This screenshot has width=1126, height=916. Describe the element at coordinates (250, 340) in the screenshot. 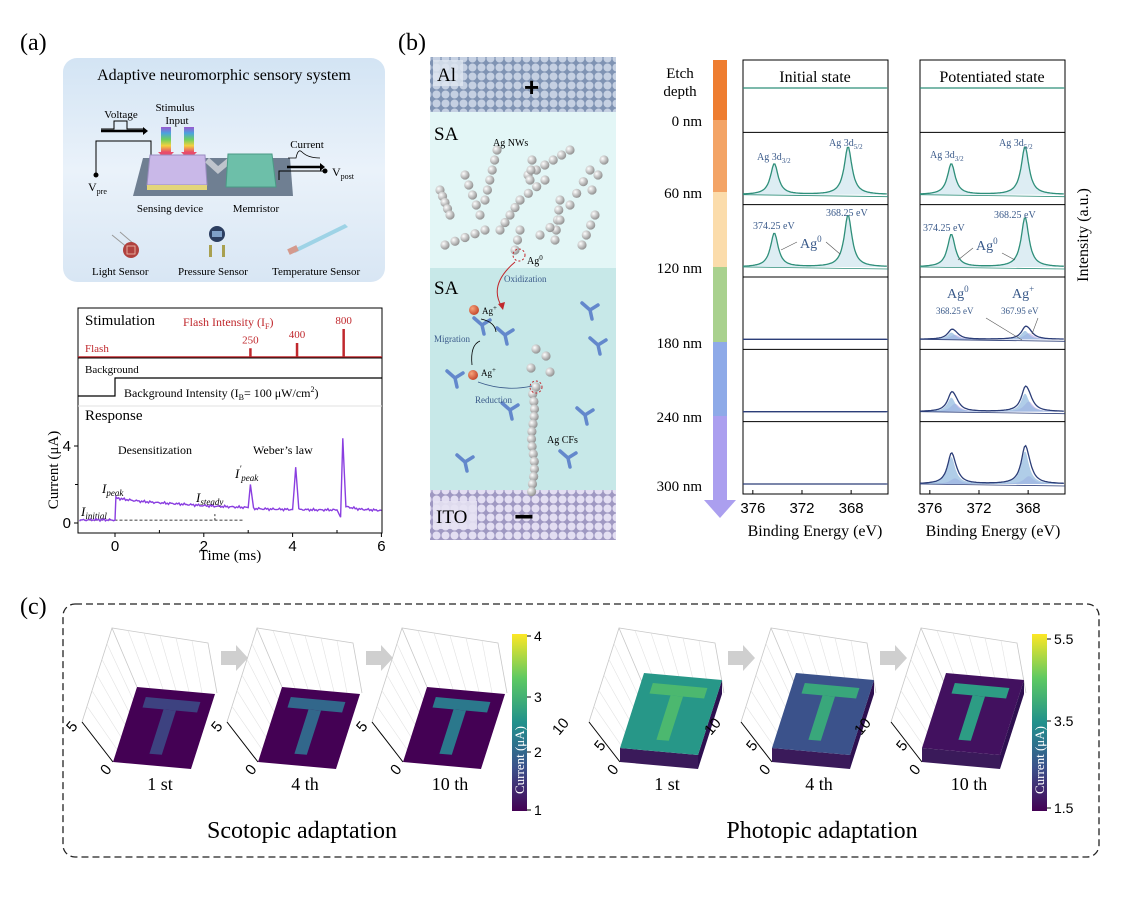

I see `flash-pulse-label: 250` at that location.